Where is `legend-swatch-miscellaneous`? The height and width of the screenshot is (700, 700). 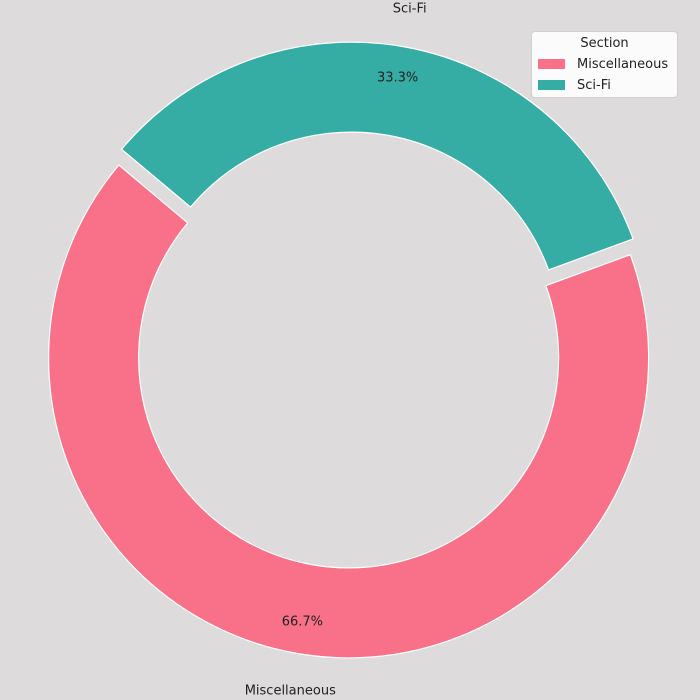 legend-swatch-miscellaneous is located at coordinates (551, 64).